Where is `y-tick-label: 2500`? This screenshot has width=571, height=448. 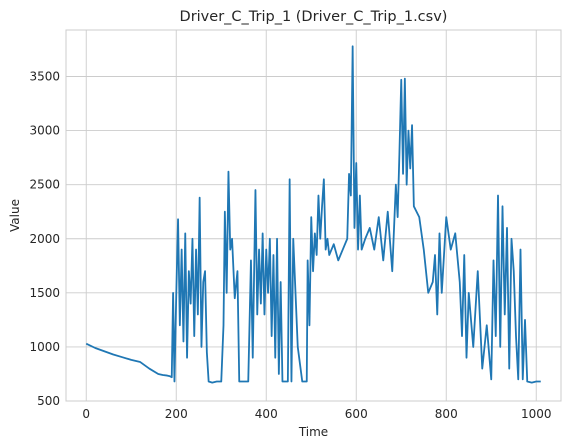 y-tick-label: 2500 is located at coordinates (44, 185).